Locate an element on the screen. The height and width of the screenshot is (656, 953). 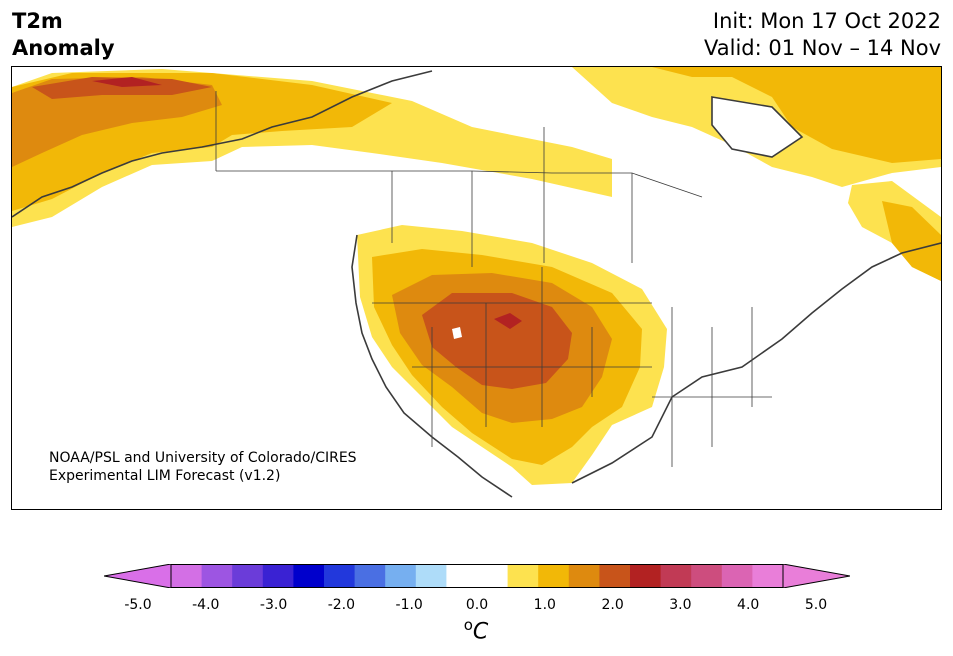
map-title: T2m Anomaly is located at coordinates (63, 35).